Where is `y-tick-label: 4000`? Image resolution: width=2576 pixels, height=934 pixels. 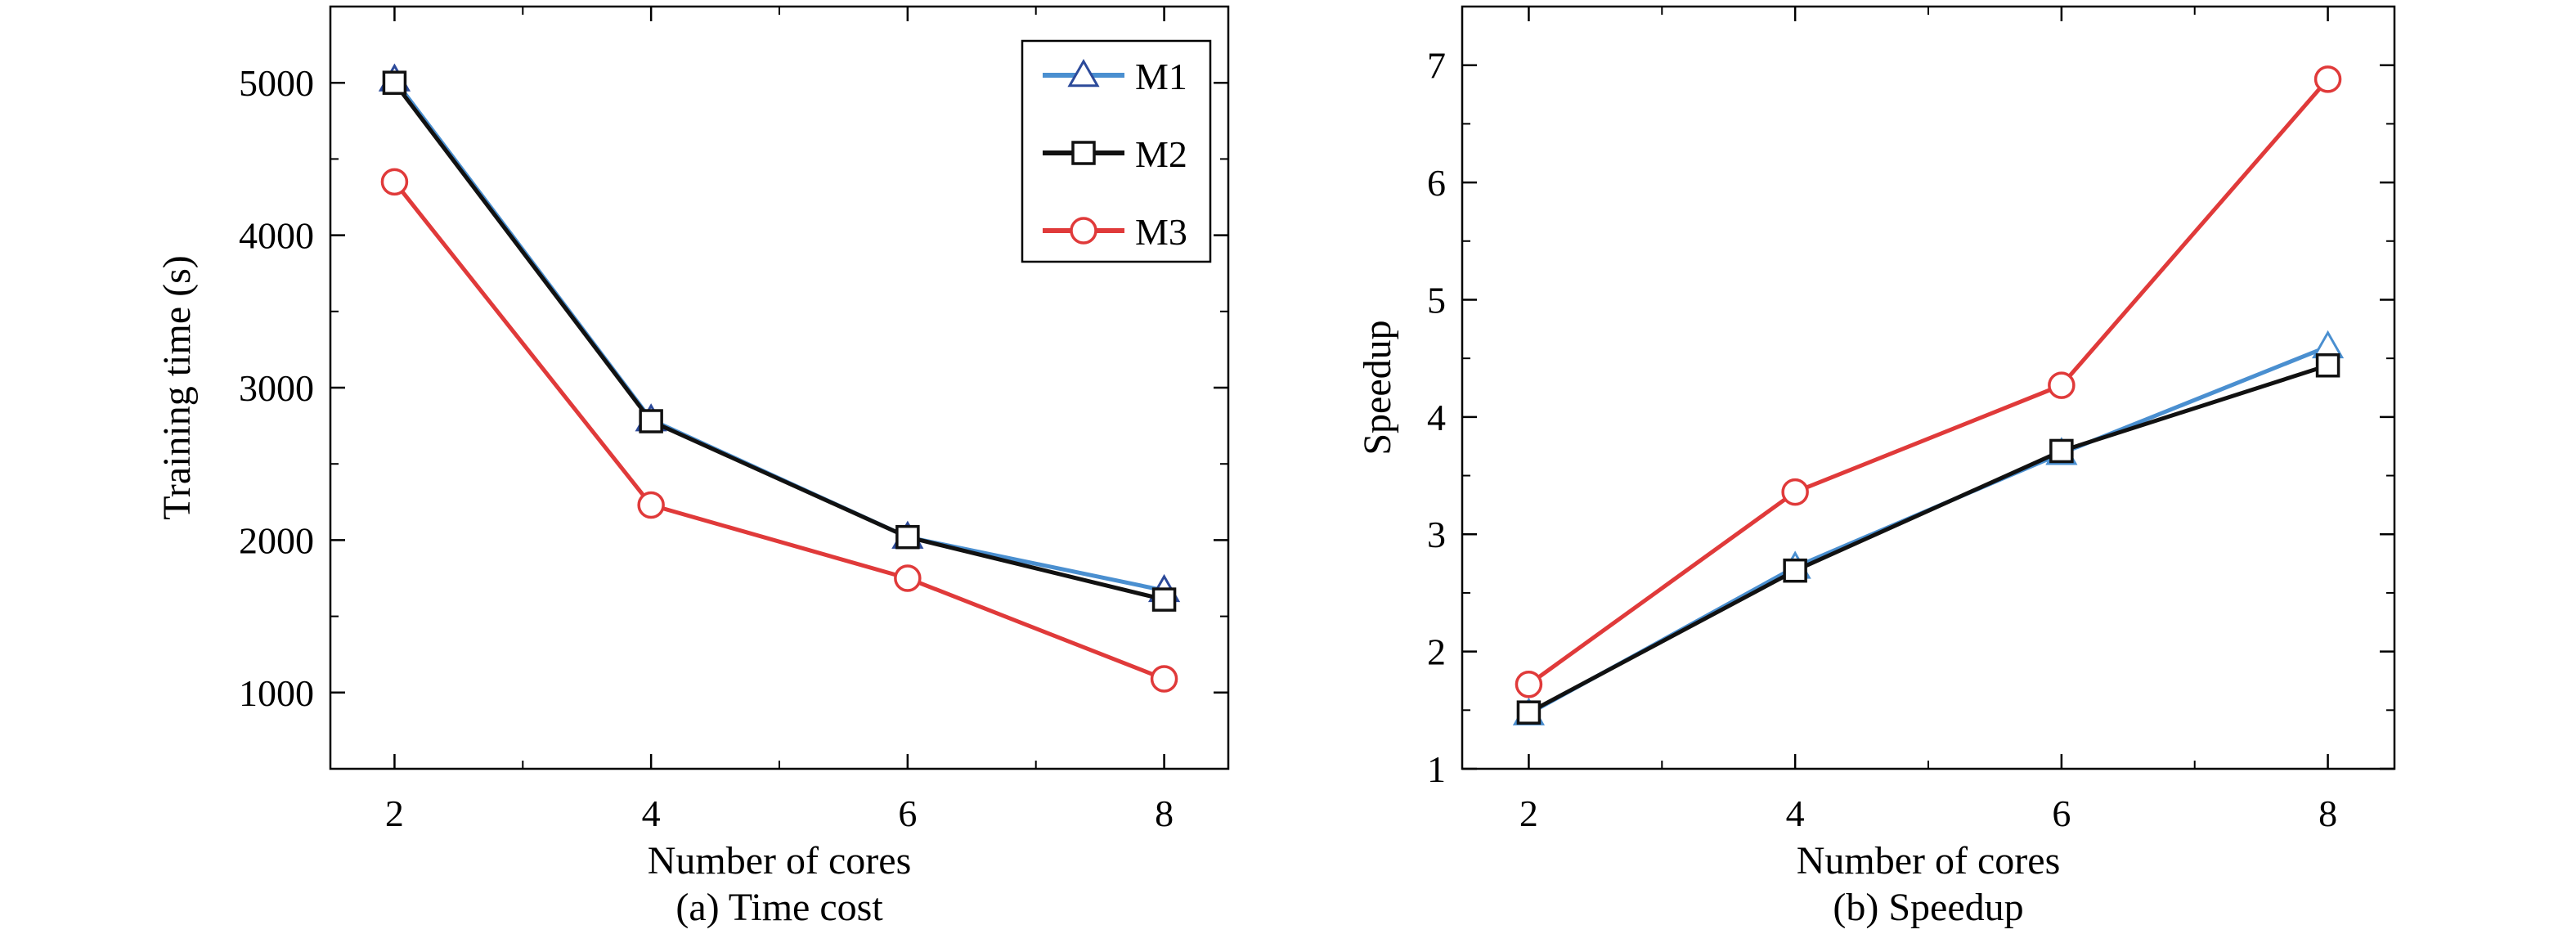
y-tick-label: 4000 is located at coordinates (276, 236).